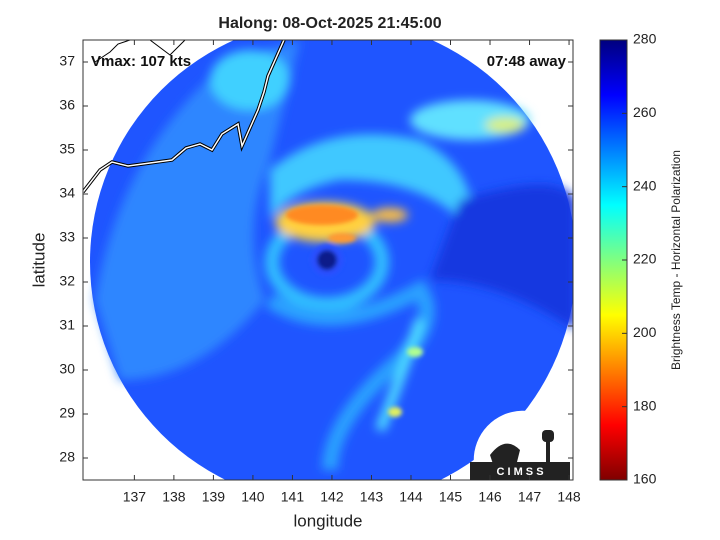 This screenshot has height=540, width=720. I want to click on coastline, so click(184, 116).